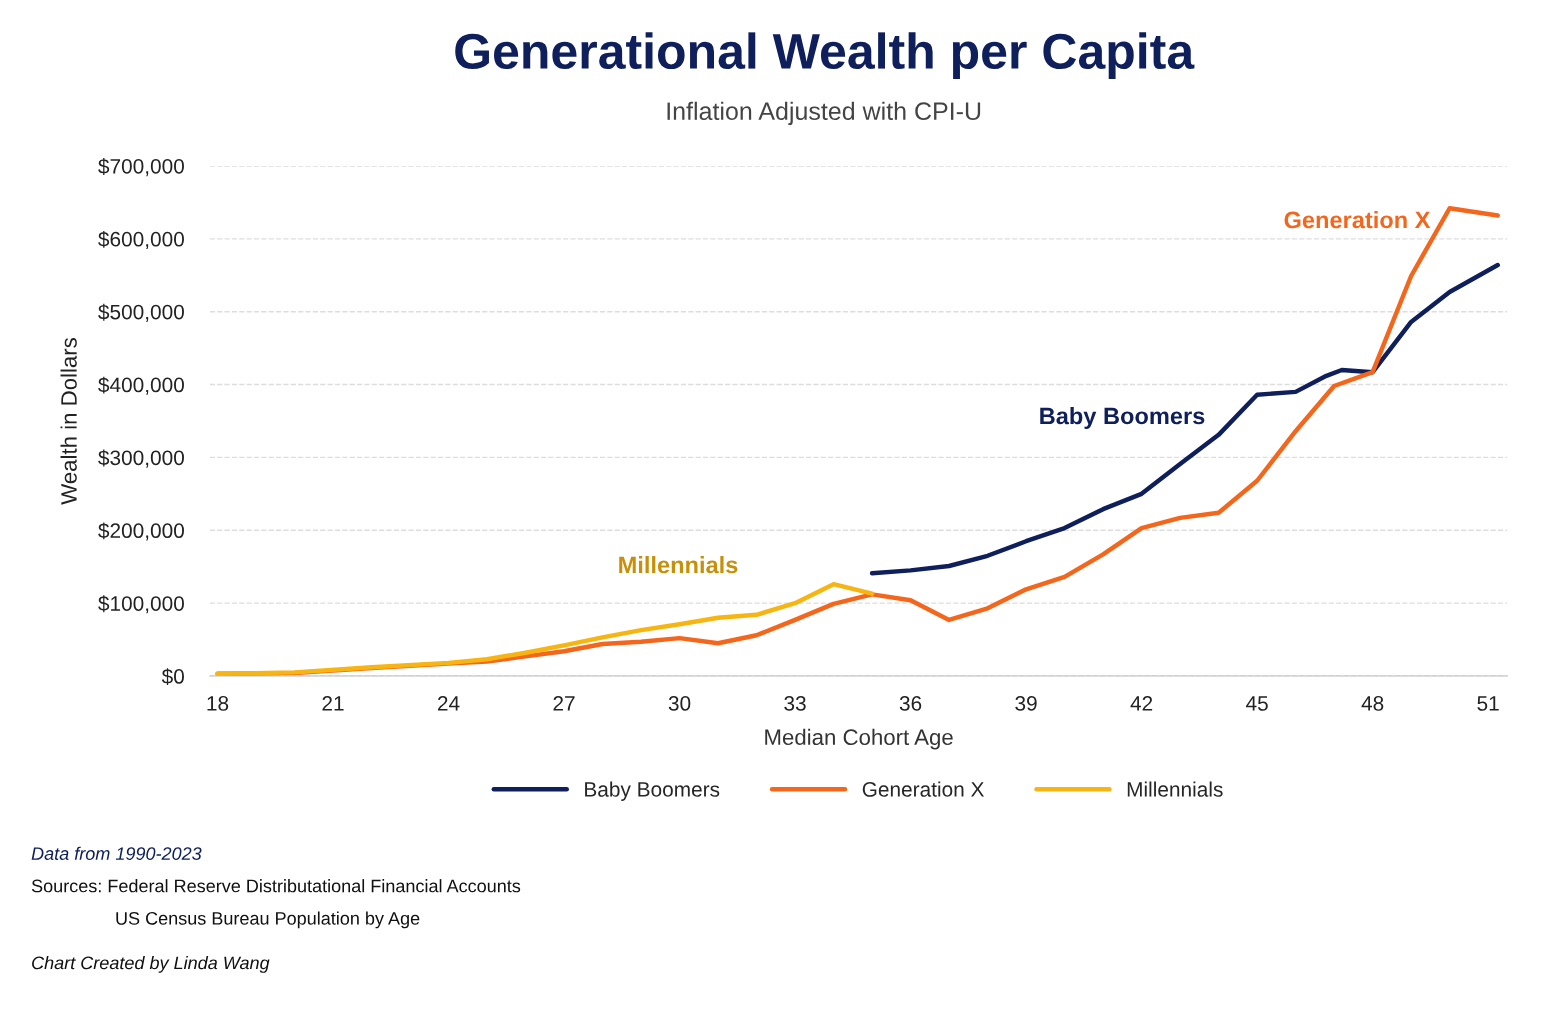 The width and height of the screenshot is (1554, 1012). I want to click on x-tick-label: 27, so click(564, 703).